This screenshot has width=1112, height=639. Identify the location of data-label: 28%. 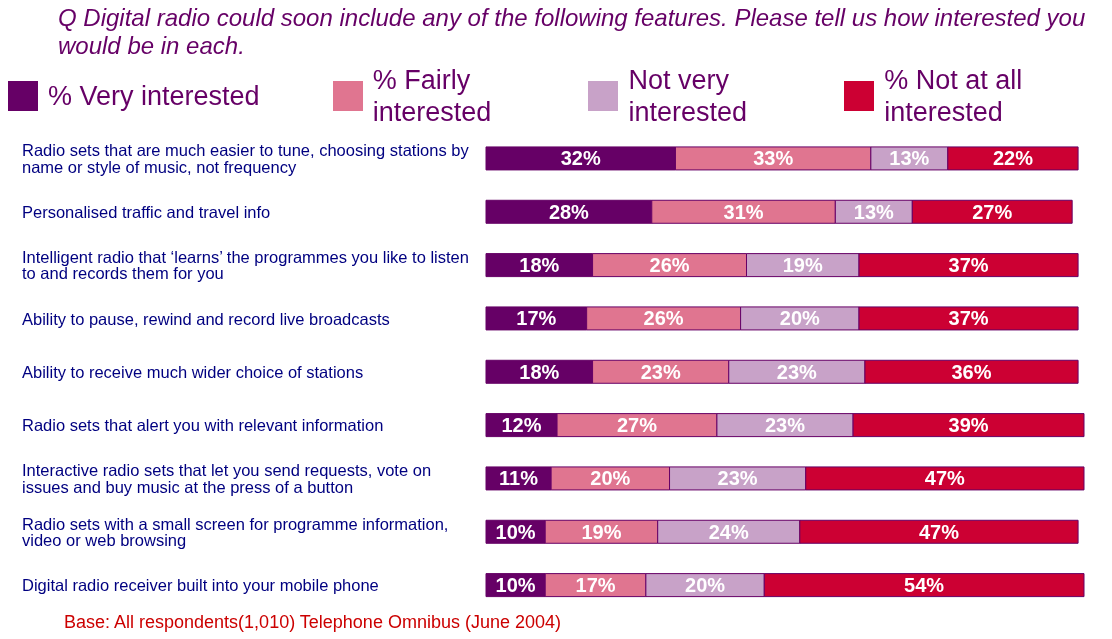
(569, 211).